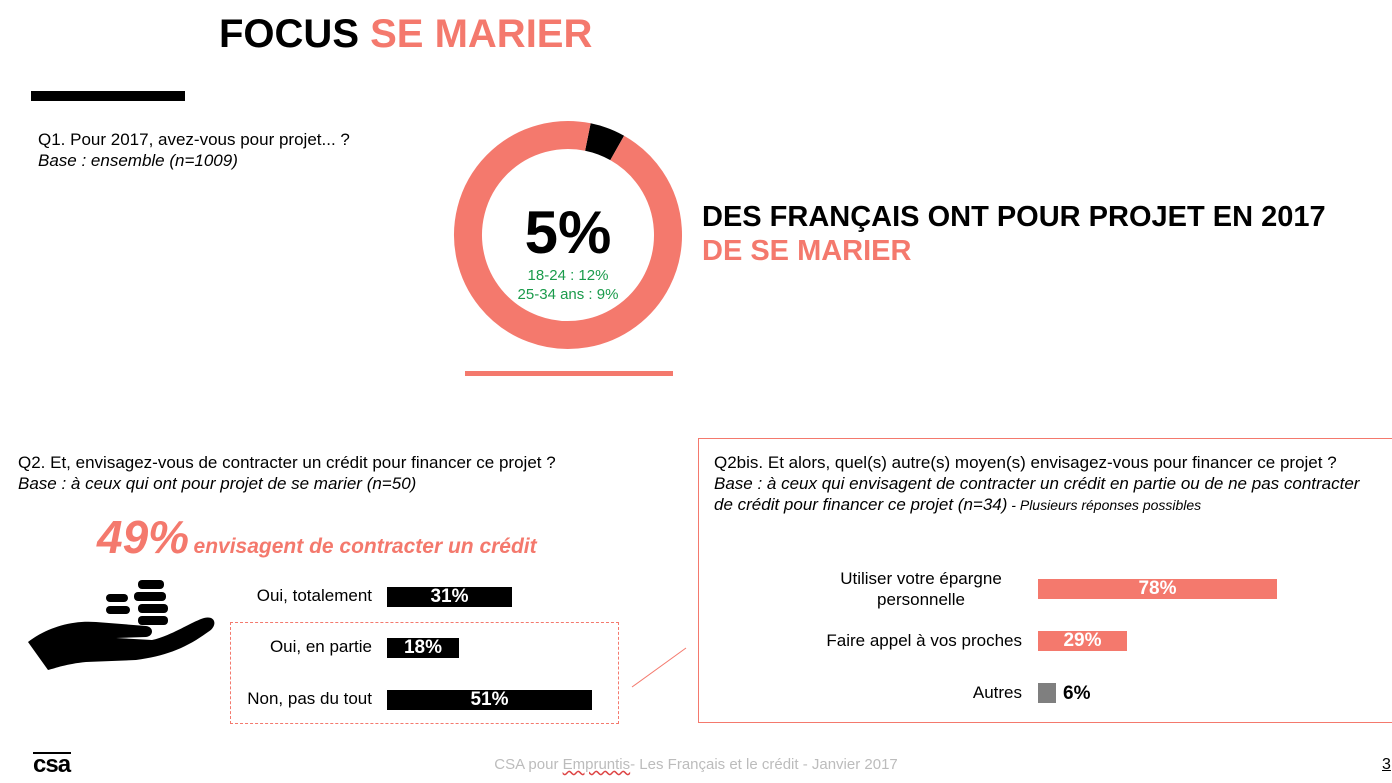  What do you see at coordinates (921, 599) in the screenshot?
I see `q2bis-bar-label-line: personnelle` at bounding box center [921, 599].